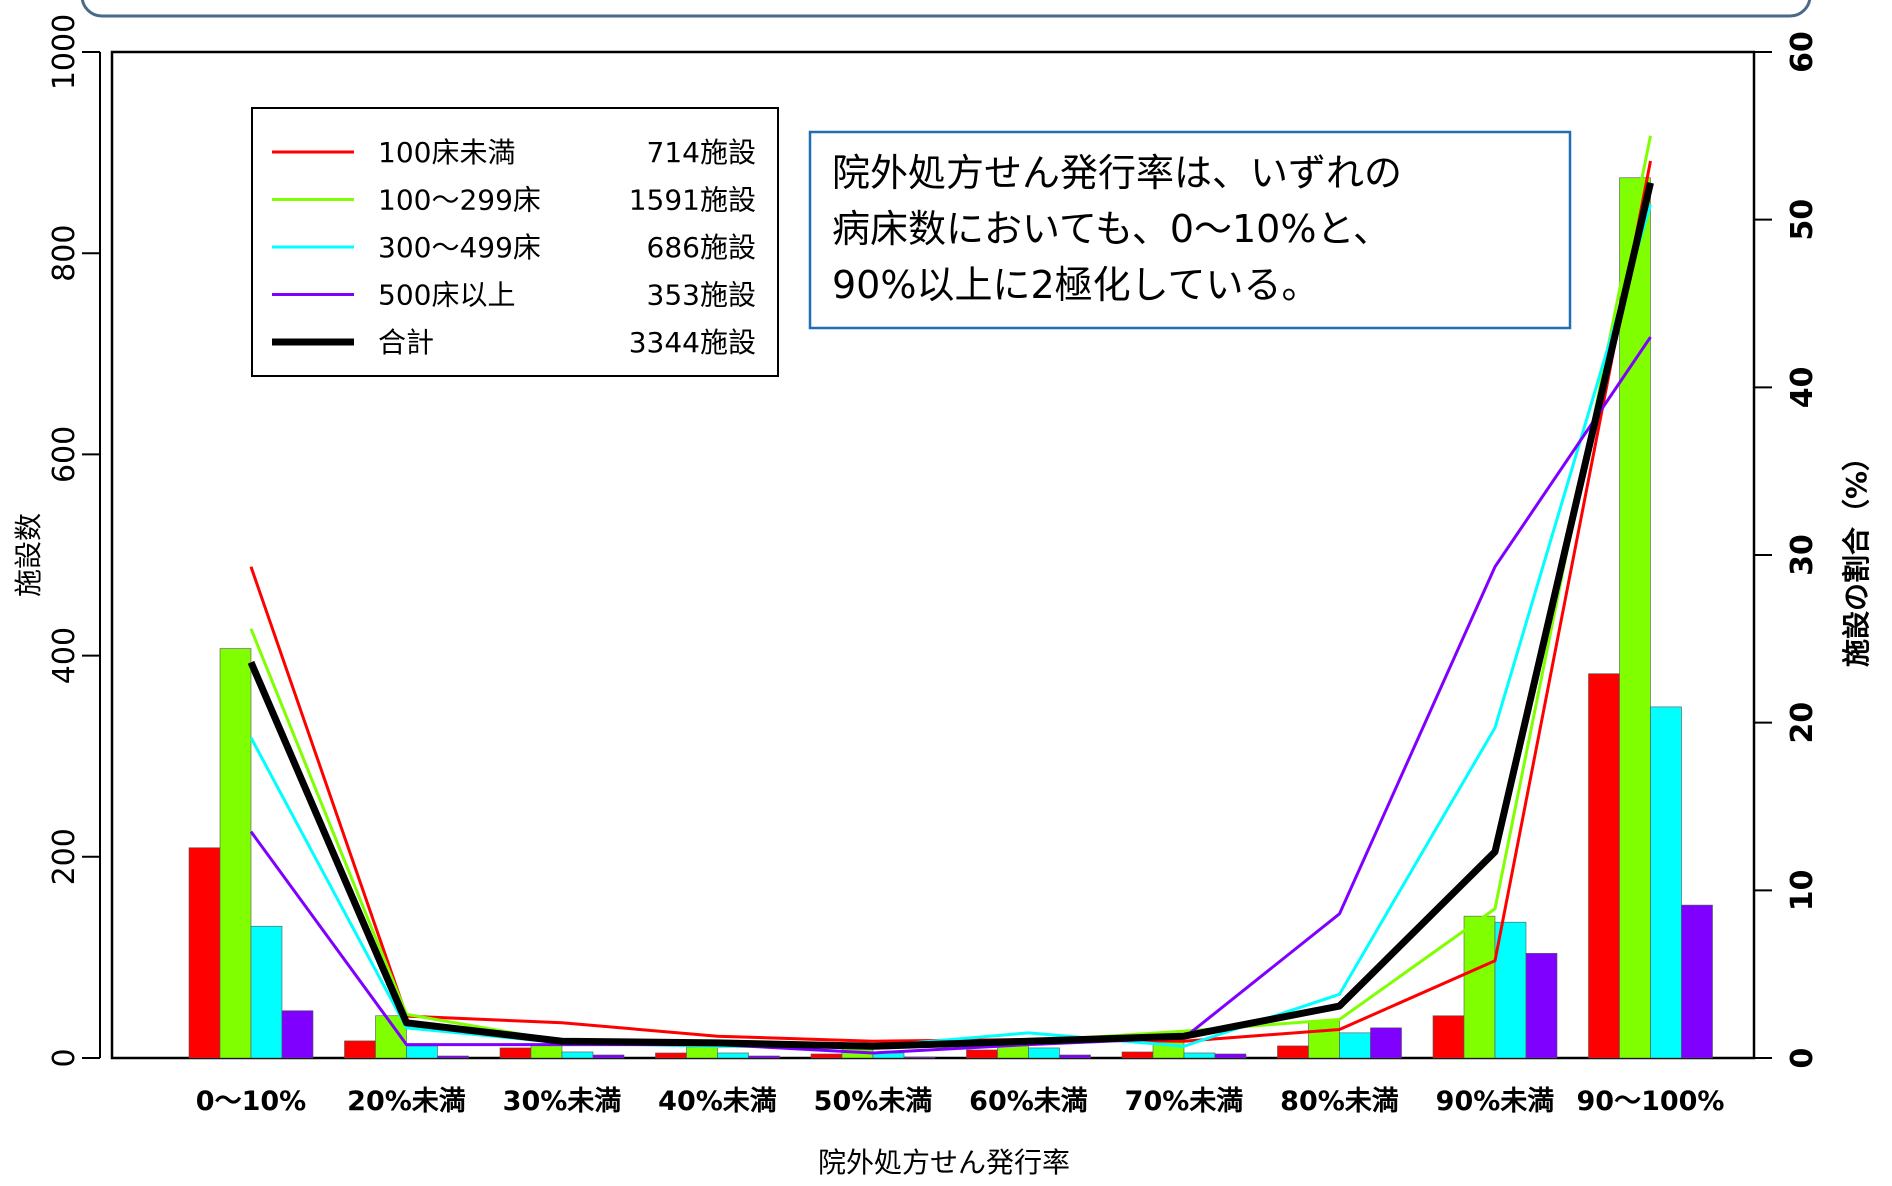 This screenshot has width=1892, height=1186. What do you see at coordinates (64, 856) in the screenshot?
I see `y-tick-label: 200` at bounding box center [64, 856].